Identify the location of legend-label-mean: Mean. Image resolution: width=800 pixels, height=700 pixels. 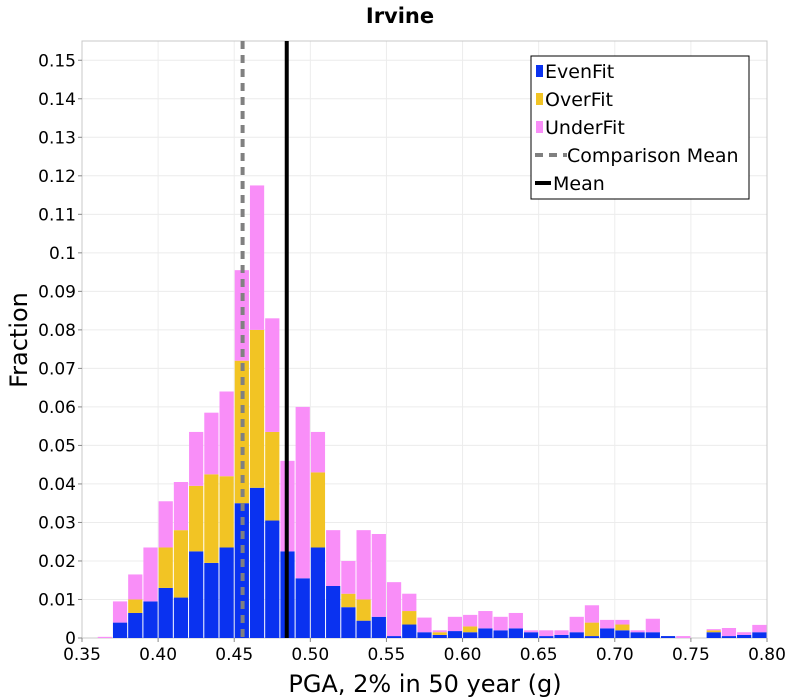
(579, 184).